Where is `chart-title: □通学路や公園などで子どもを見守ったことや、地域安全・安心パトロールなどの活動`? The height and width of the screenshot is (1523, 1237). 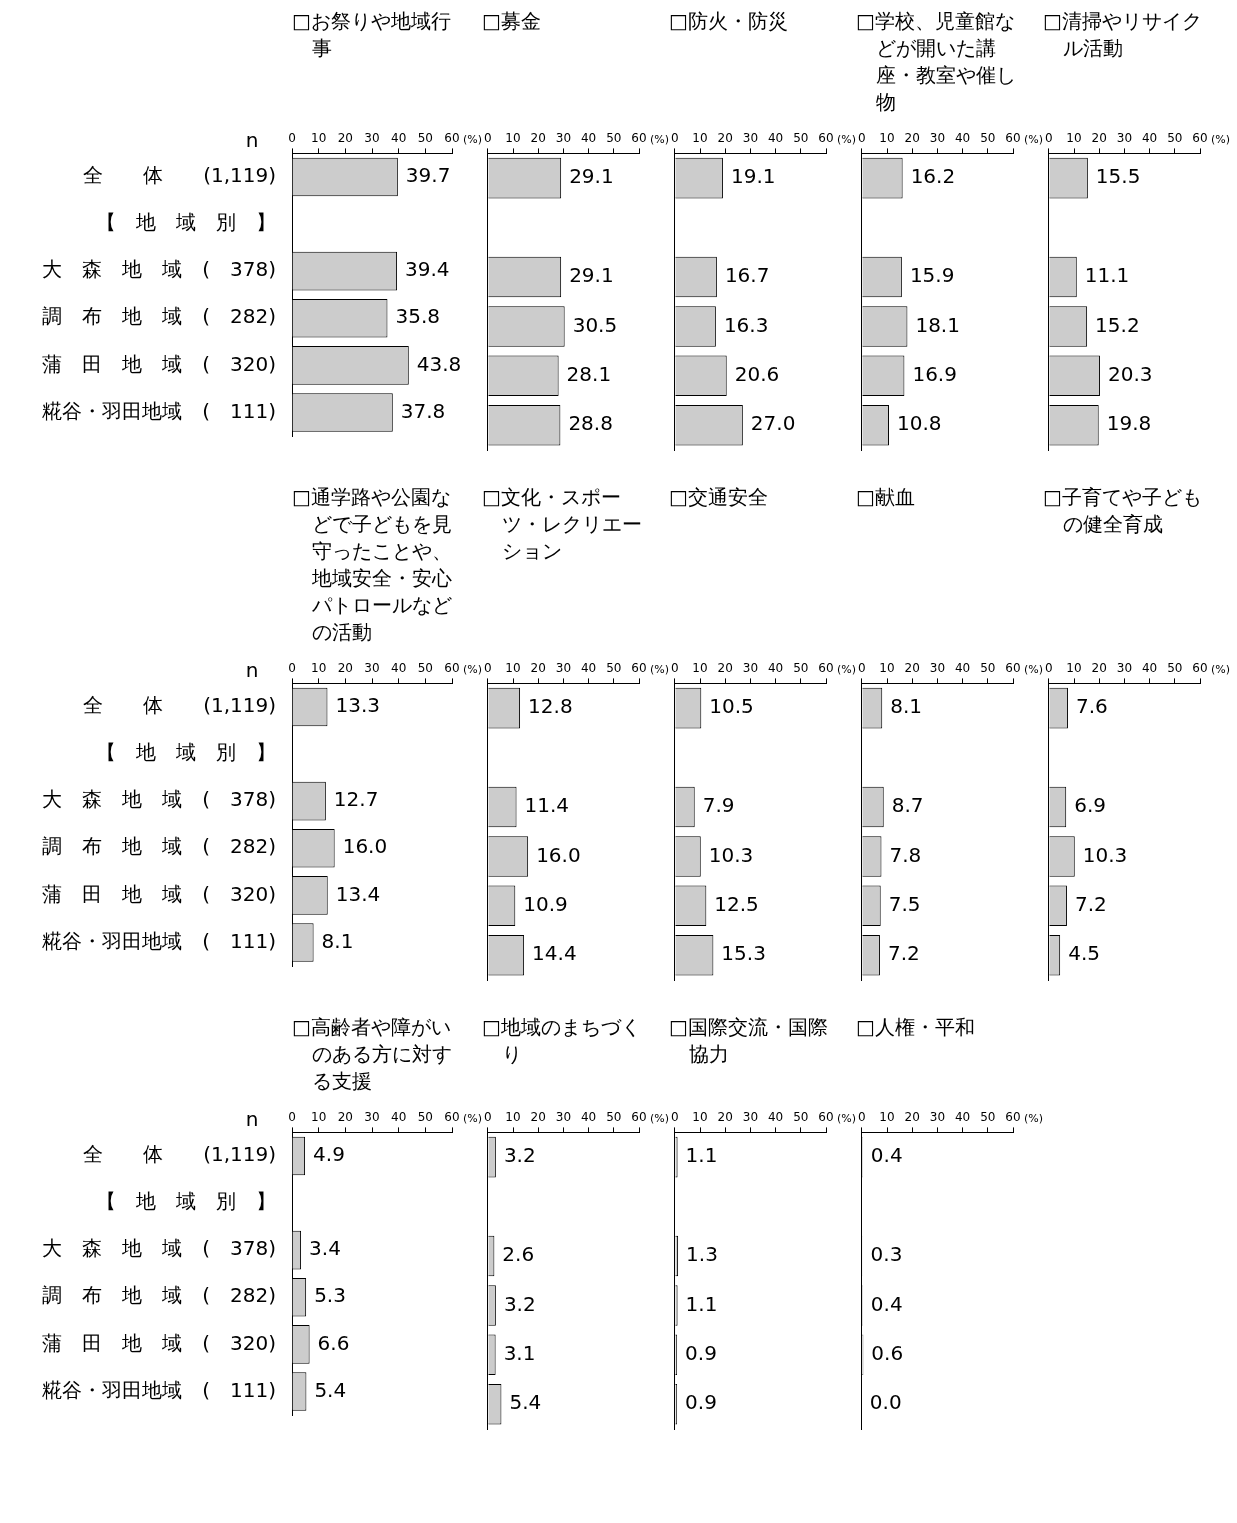
chart-title: □通学路や公園などで子どもを見守ったことや、地域安全・安心パトロールなどの活動 is located at coordinates (372, 565).